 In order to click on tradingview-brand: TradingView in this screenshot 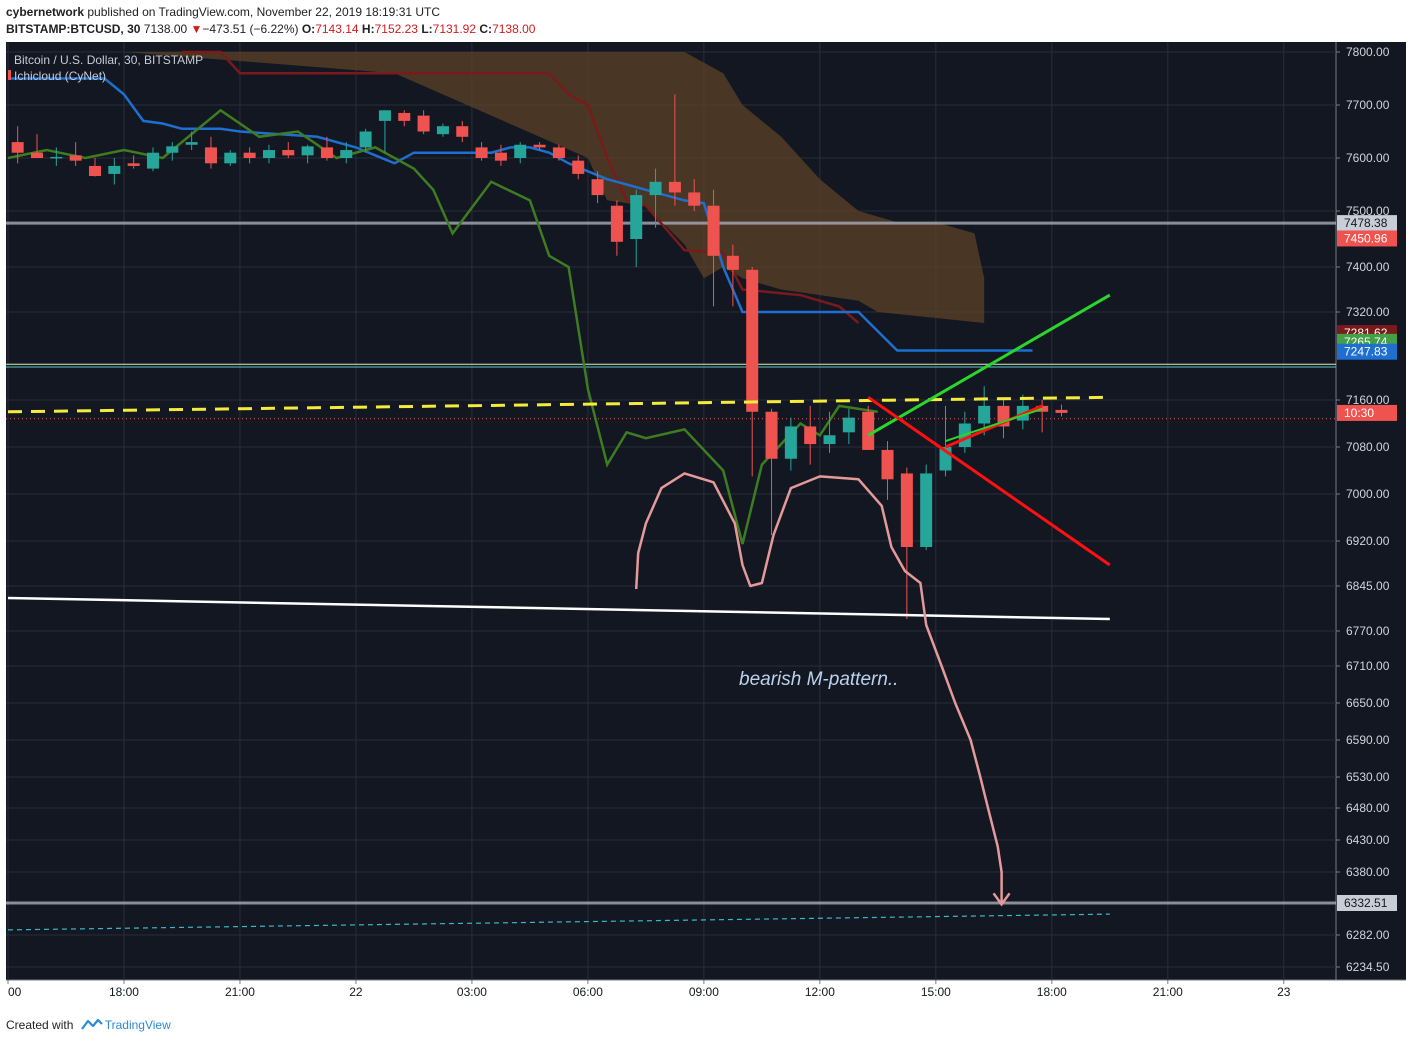, I will do `click(137, 1025)`.